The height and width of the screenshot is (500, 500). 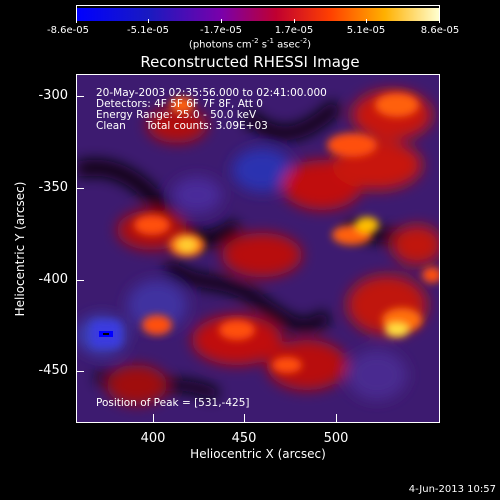 What do you see at coordinates (20, 249) in the screenshot?
I see `y-axis-label: Heliocentric Y (arcsec)` at bounding box center [20, 249].